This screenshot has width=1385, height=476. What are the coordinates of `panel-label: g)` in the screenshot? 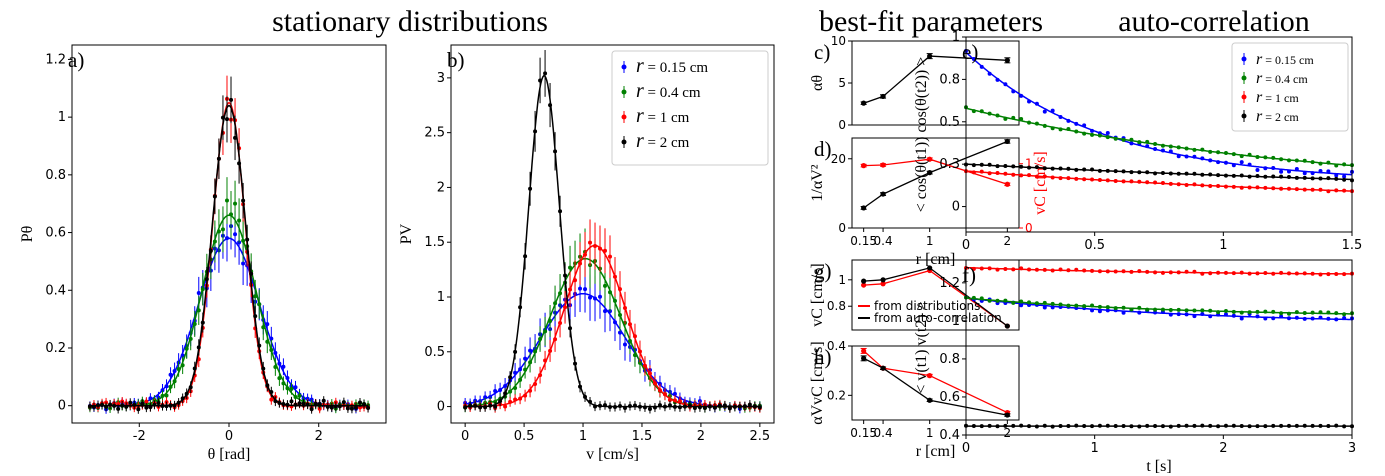 It's located at (823, 271).